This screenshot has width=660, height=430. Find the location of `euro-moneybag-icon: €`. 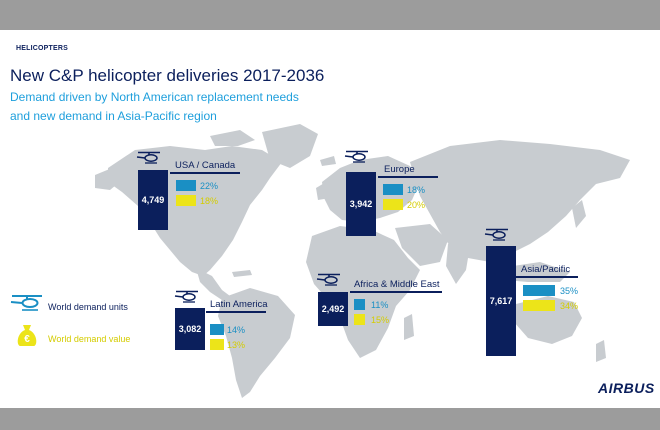

euro-moneybag-icon: € is located at coordinates (27, 335).